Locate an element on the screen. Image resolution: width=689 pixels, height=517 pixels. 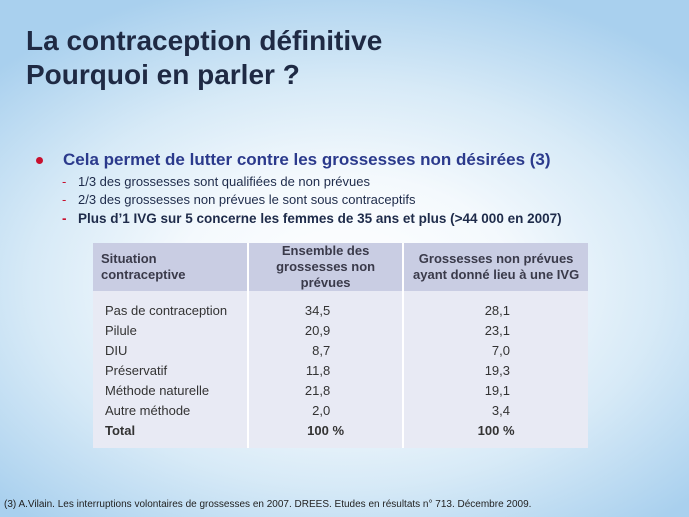
table-row: Pas de contraception 34,5 28,1 is located at coordinates (340, 305).